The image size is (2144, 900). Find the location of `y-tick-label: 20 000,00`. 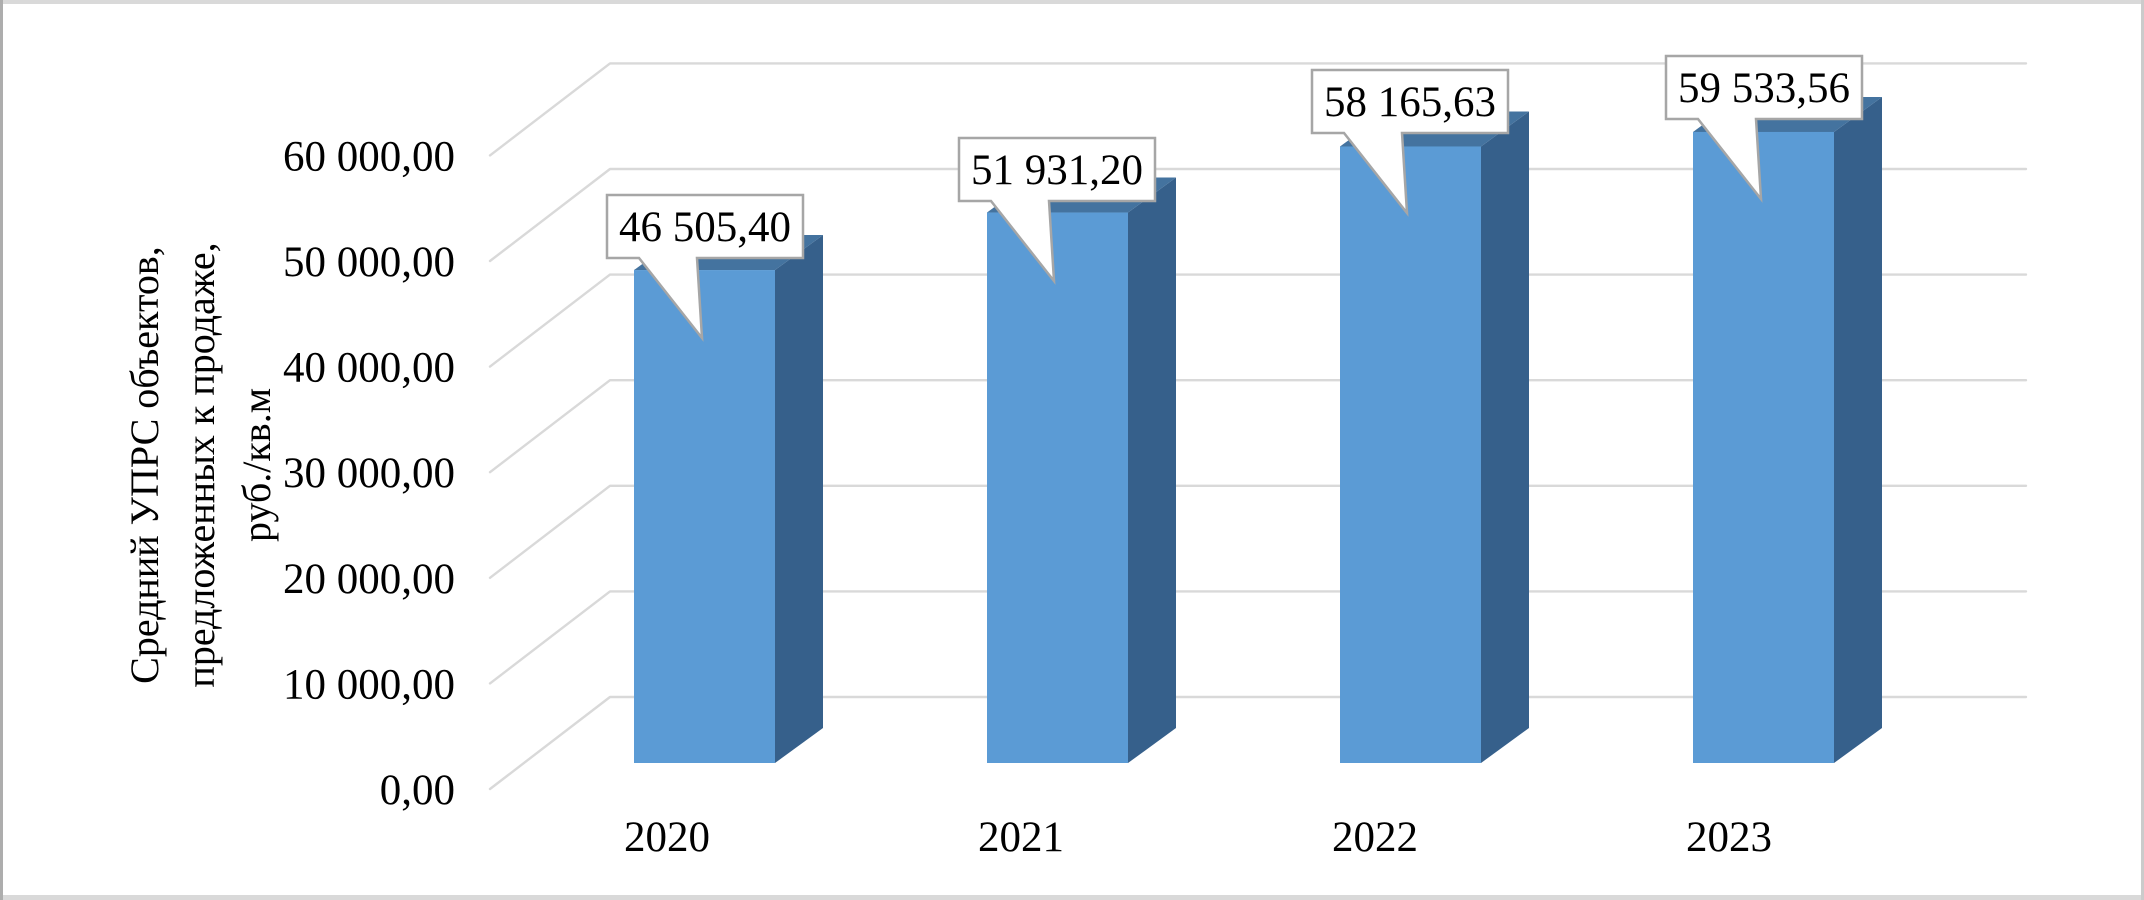

y-tick-label: 20 000,00 is located at coordinates (369, 579).